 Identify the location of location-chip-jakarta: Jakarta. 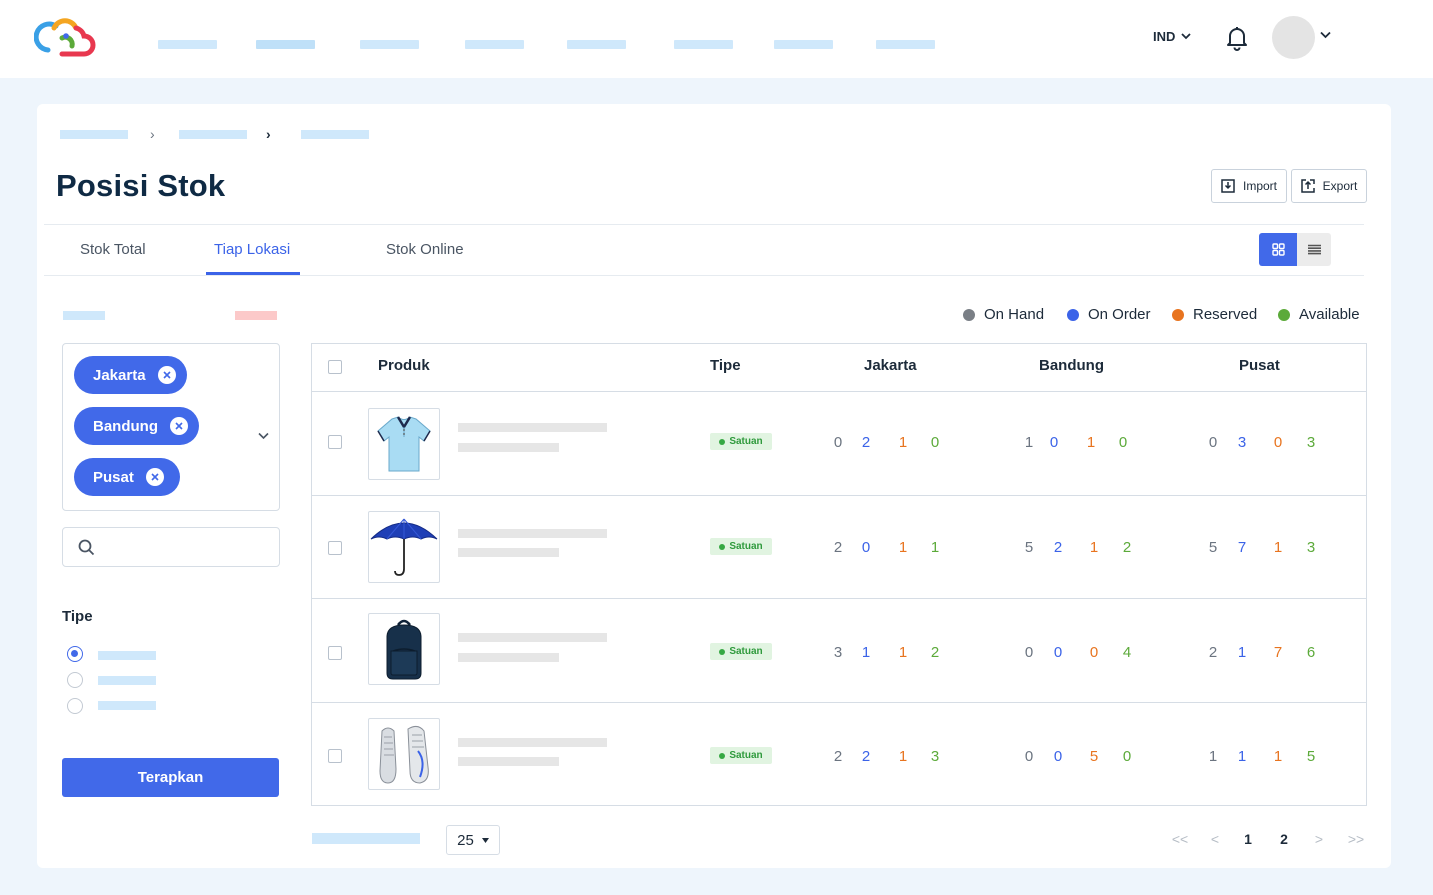
(130, 375).